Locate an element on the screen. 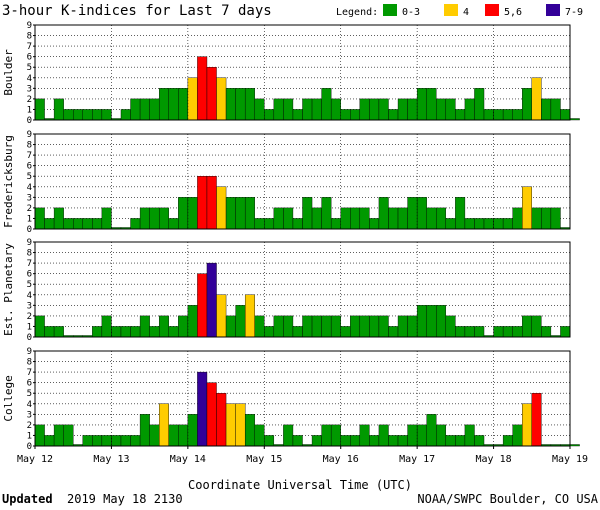 The width and height of the screenshot is (600, 510). legend-item-label-0: 0-3 is located at coordinates (411, 12).